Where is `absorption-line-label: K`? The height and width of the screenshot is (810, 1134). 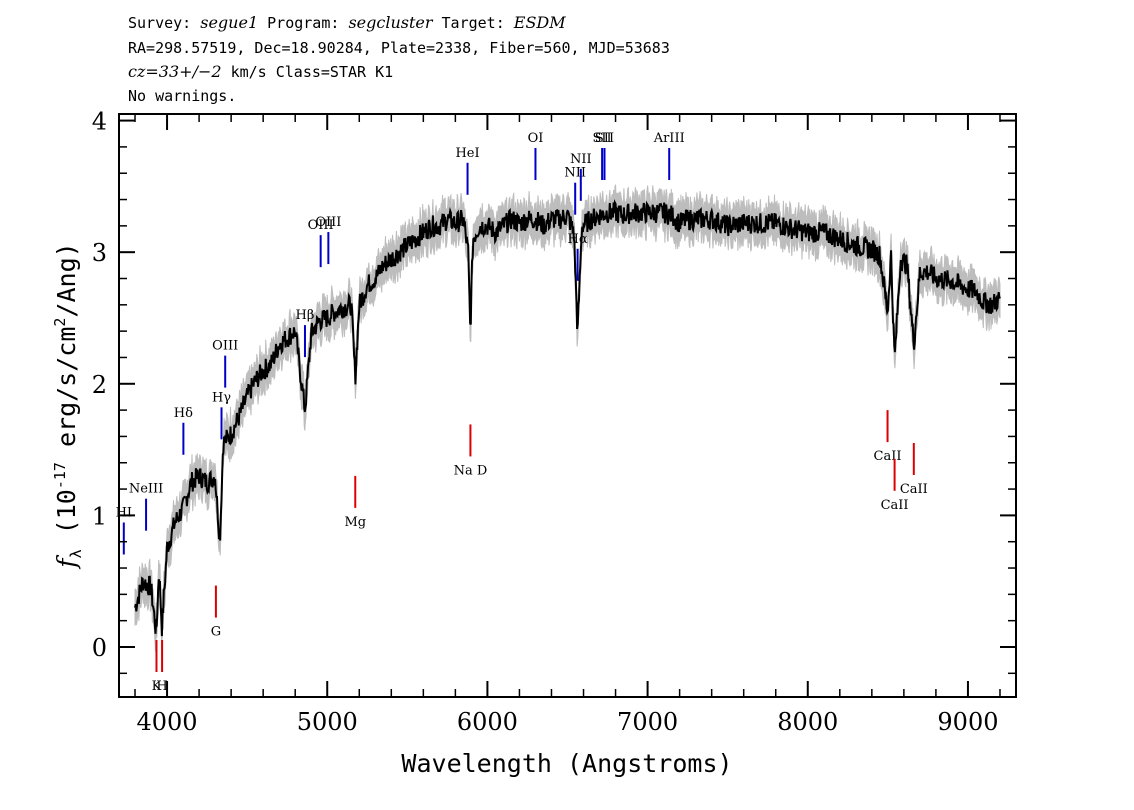 absorption-line-label: K is located at coordinates (157, 686).